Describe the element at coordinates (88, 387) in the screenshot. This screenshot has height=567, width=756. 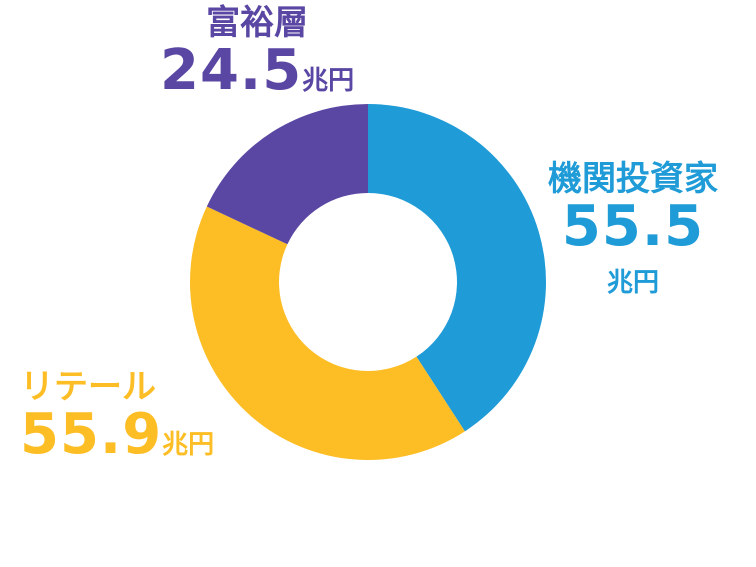
I see `label-retail-name: リテール` at that location.